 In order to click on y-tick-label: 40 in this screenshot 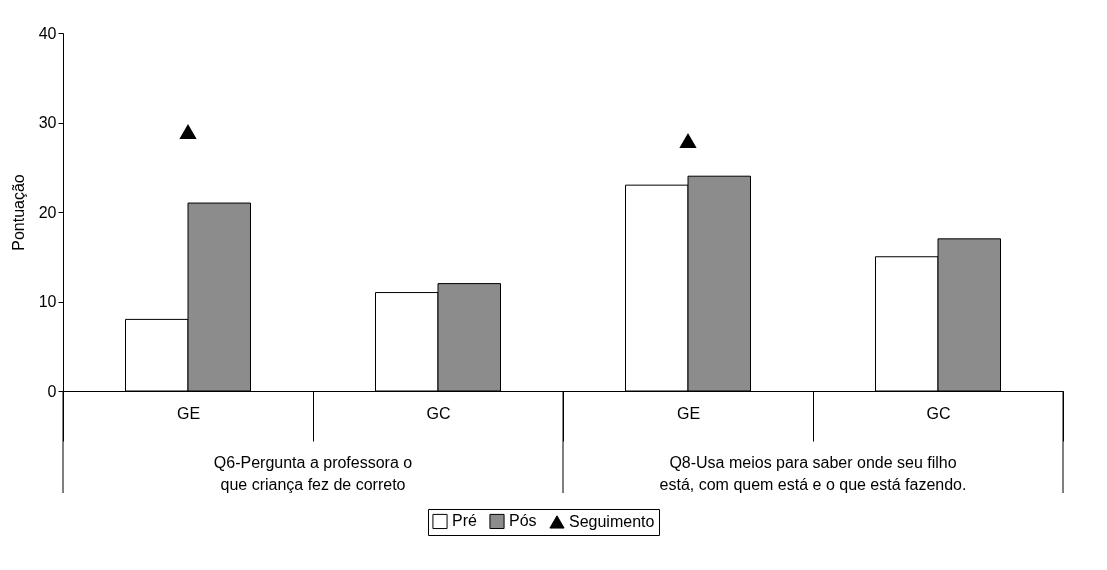, I will do `click(47, 33)`.